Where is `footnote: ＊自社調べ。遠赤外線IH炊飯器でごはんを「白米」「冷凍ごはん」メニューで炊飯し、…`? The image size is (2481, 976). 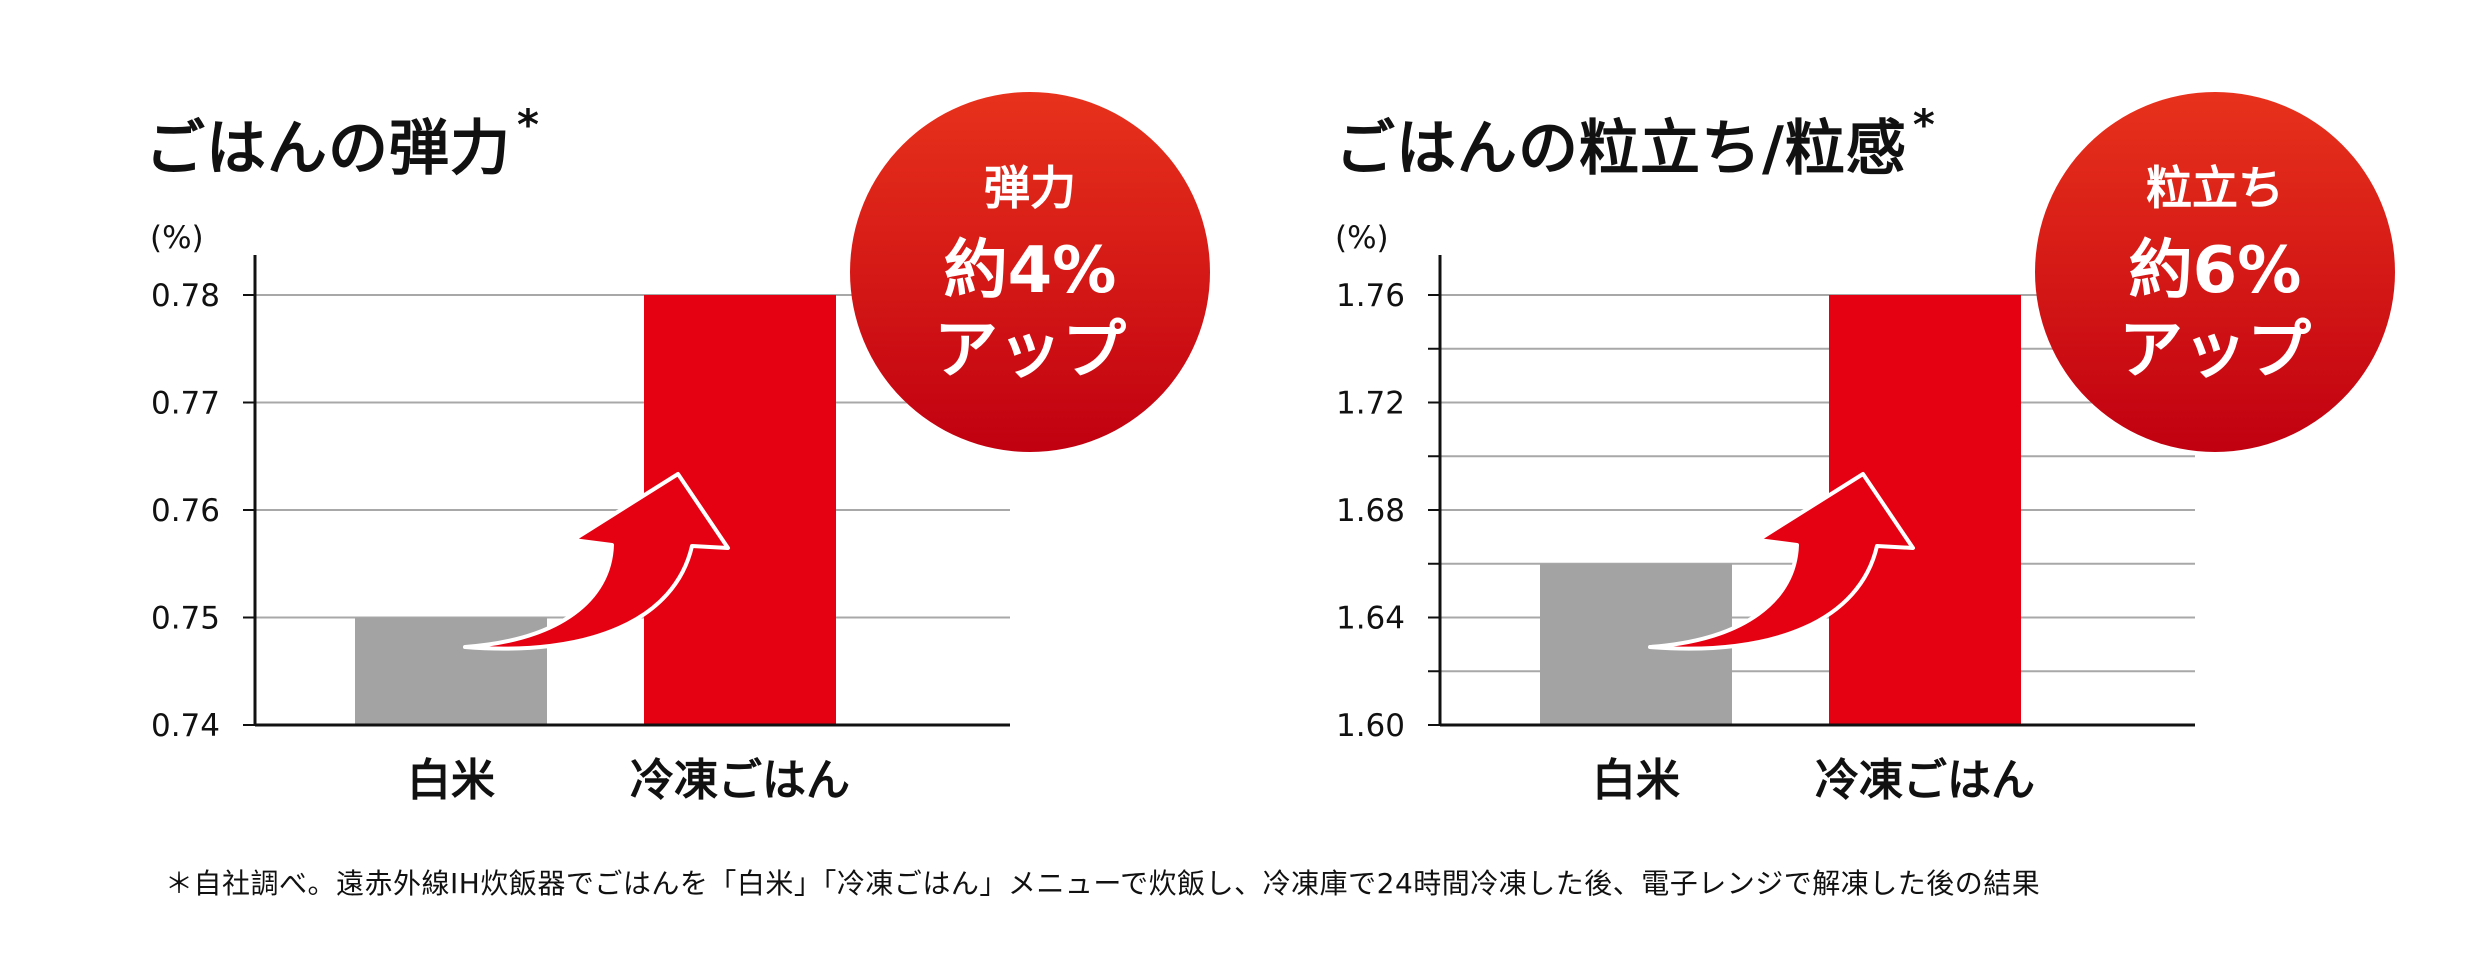
footnote: ＊自社調べ。遠赤外線IH炊飯器でごはんを「白米」「冷凍ごはん」メニューで炊飯し、… is located at coordinates (1103, 883).